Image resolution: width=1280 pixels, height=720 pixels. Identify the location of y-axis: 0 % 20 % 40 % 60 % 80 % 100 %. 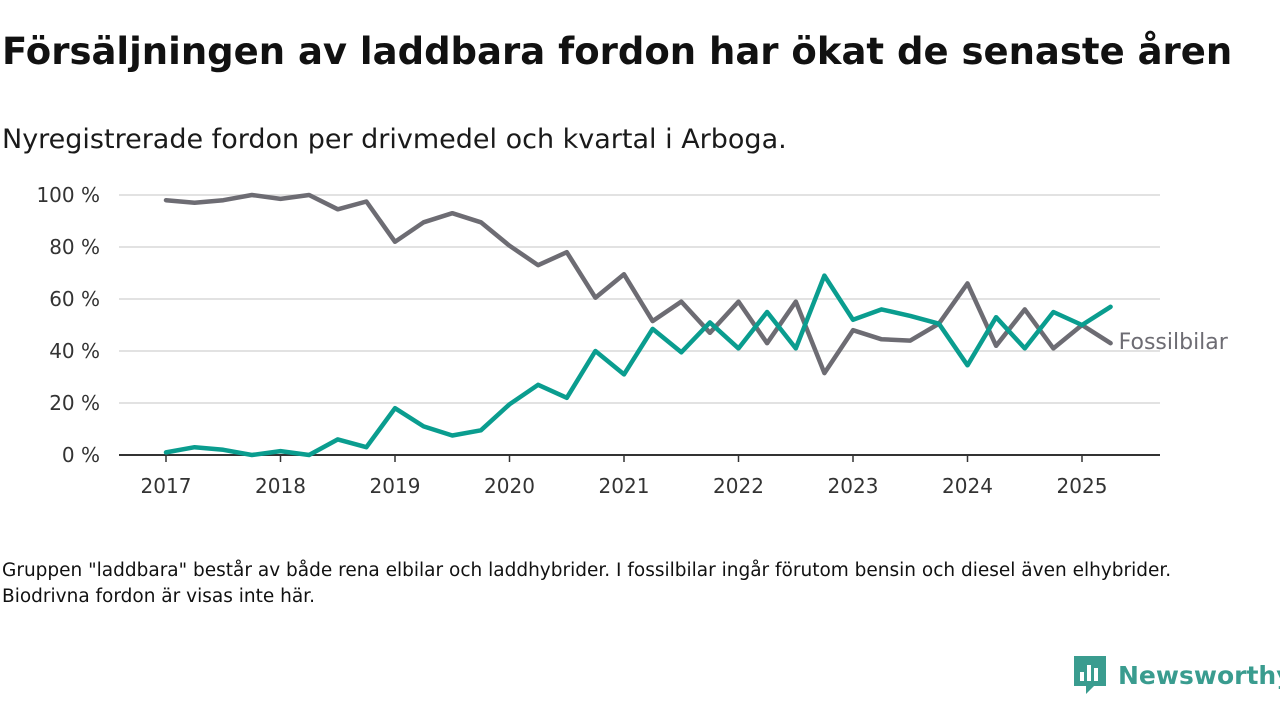
(68, 325).